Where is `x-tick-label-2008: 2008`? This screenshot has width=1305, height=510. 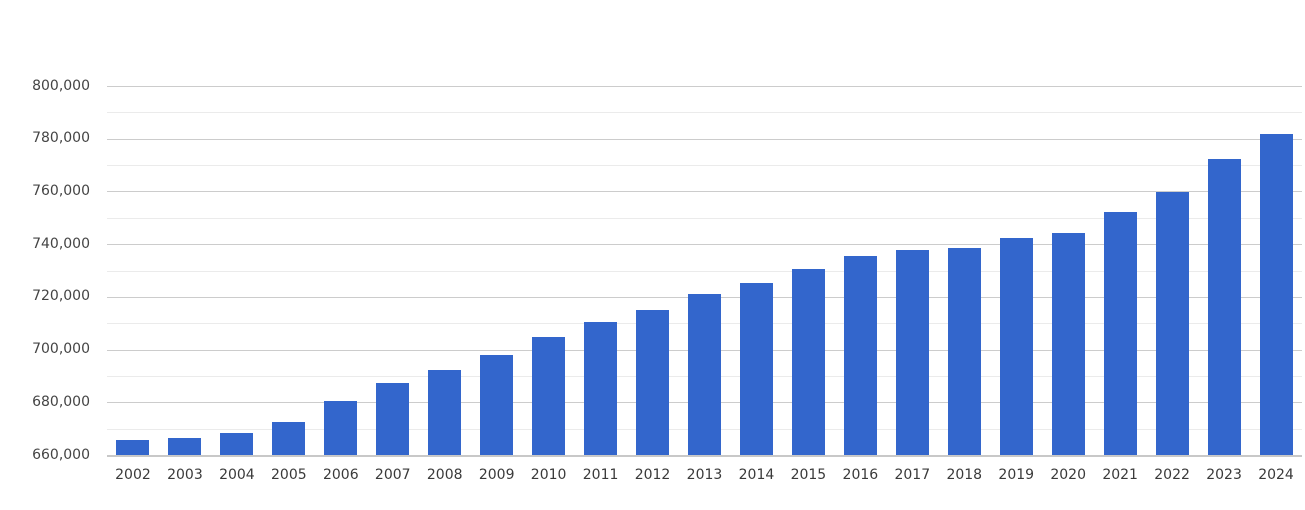
x-tick-label-2008: 2008 is located at coordinates (444, 475).